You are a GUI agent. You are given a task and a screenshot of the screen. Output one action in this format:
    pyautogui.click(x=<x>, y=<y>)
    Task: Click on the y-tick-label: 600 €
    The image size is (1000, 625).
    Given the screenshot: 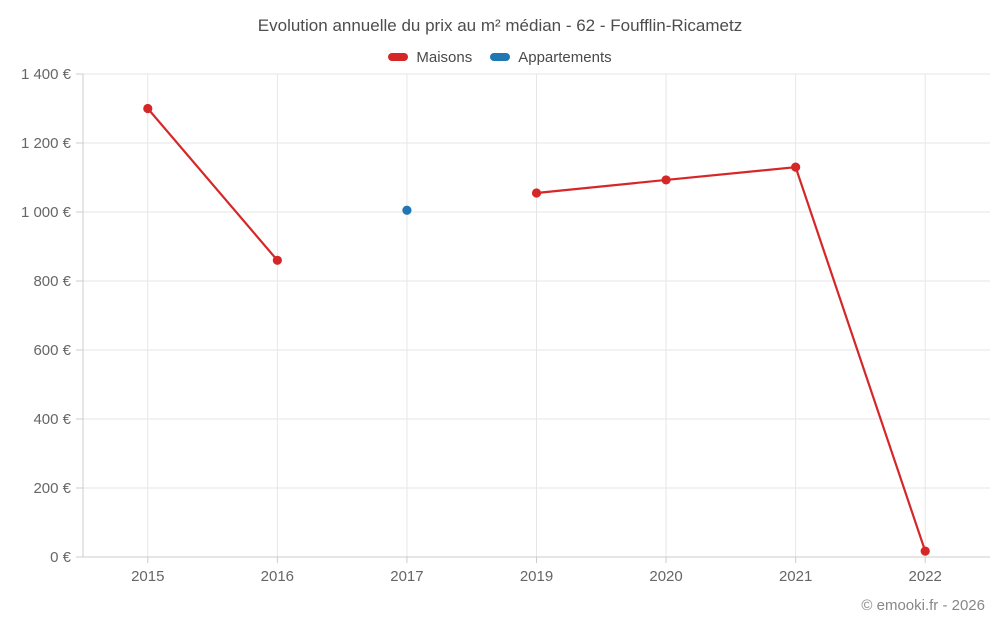 What is the action you would take?
    pyautogui.click(x=52, y=350)
    